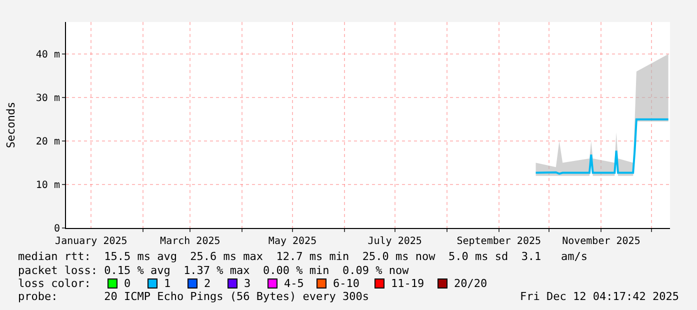 The image size is (697, 310). I want to click on x-tick-label: March 2025, so click(190, 241).